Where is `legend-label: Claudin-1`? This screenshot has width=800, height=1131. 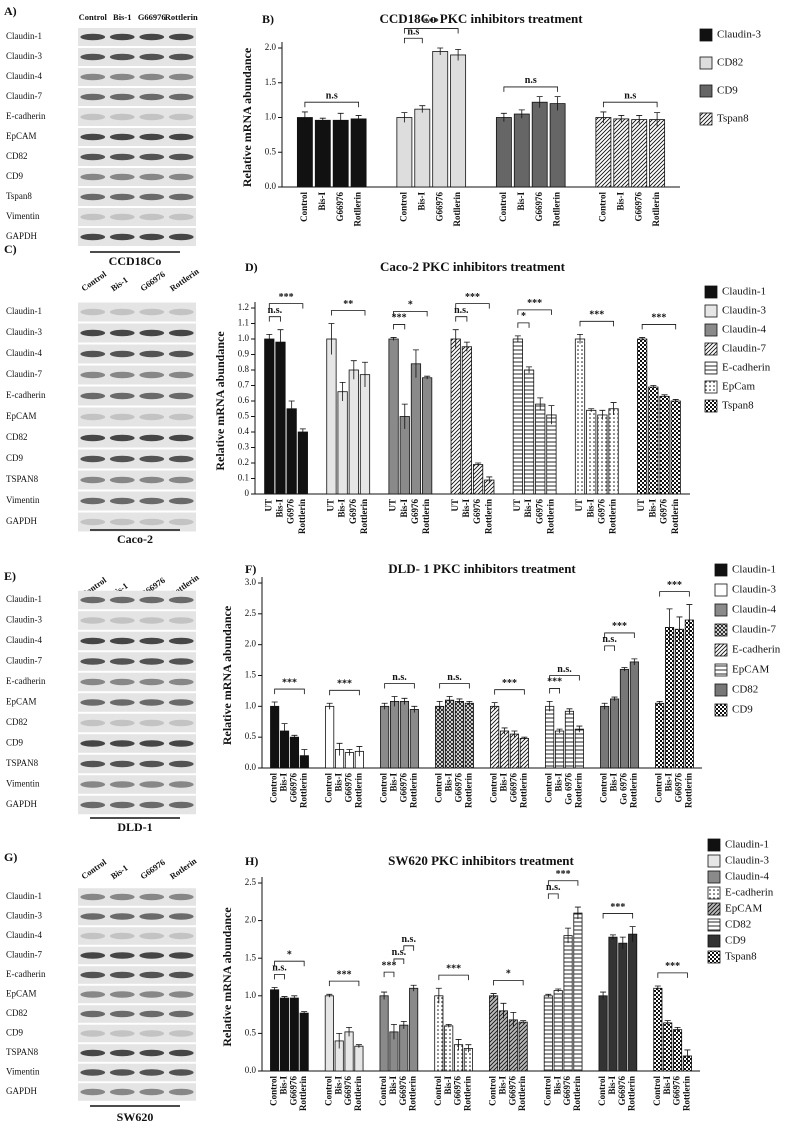 legend-label: Claudin-1 is located at coordinates (754, 570).